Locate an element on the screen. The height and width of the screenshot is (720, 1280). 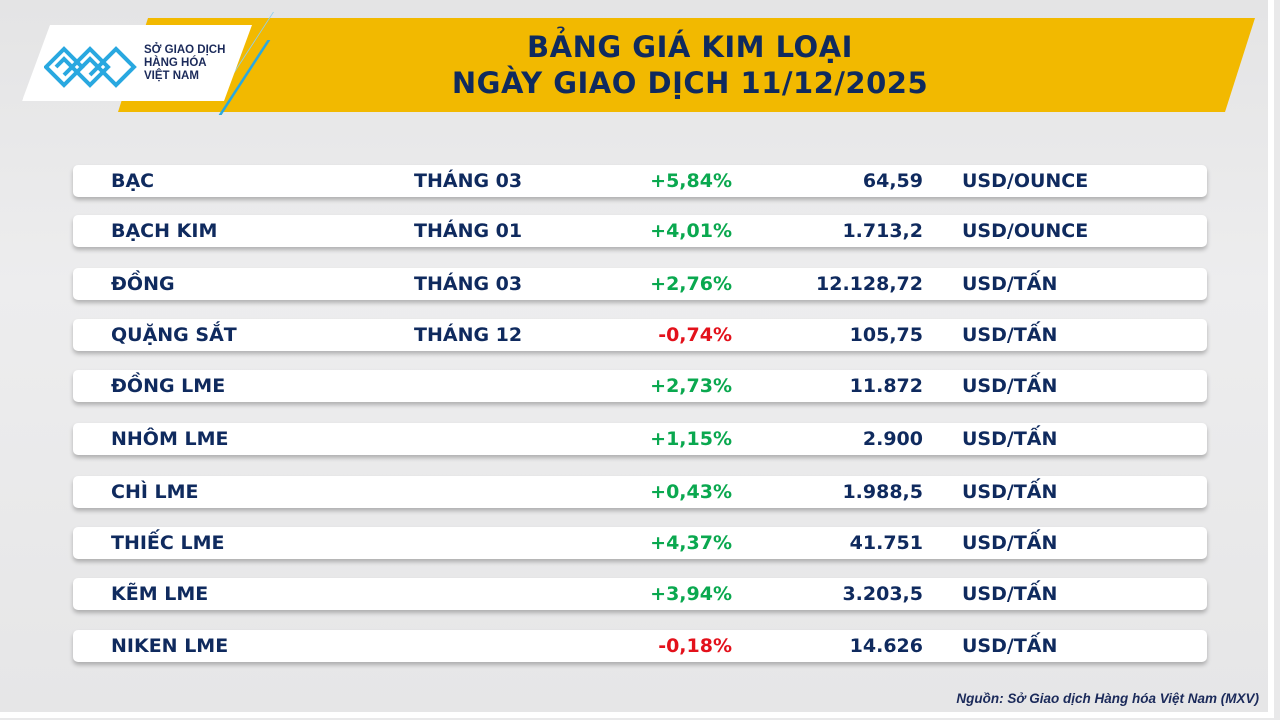
percent-change: +3,94% is located at coordinates (691, 594).